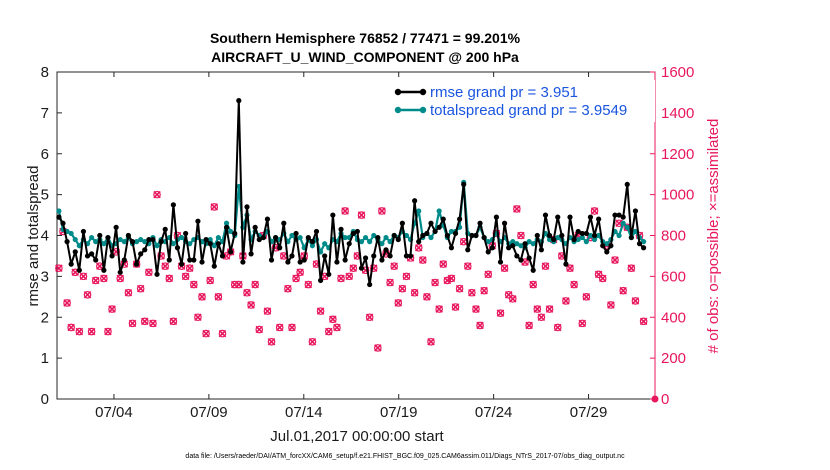 The image size is (830, 470). I want to click on legend-rmse-marker-a, so click(398, 92).